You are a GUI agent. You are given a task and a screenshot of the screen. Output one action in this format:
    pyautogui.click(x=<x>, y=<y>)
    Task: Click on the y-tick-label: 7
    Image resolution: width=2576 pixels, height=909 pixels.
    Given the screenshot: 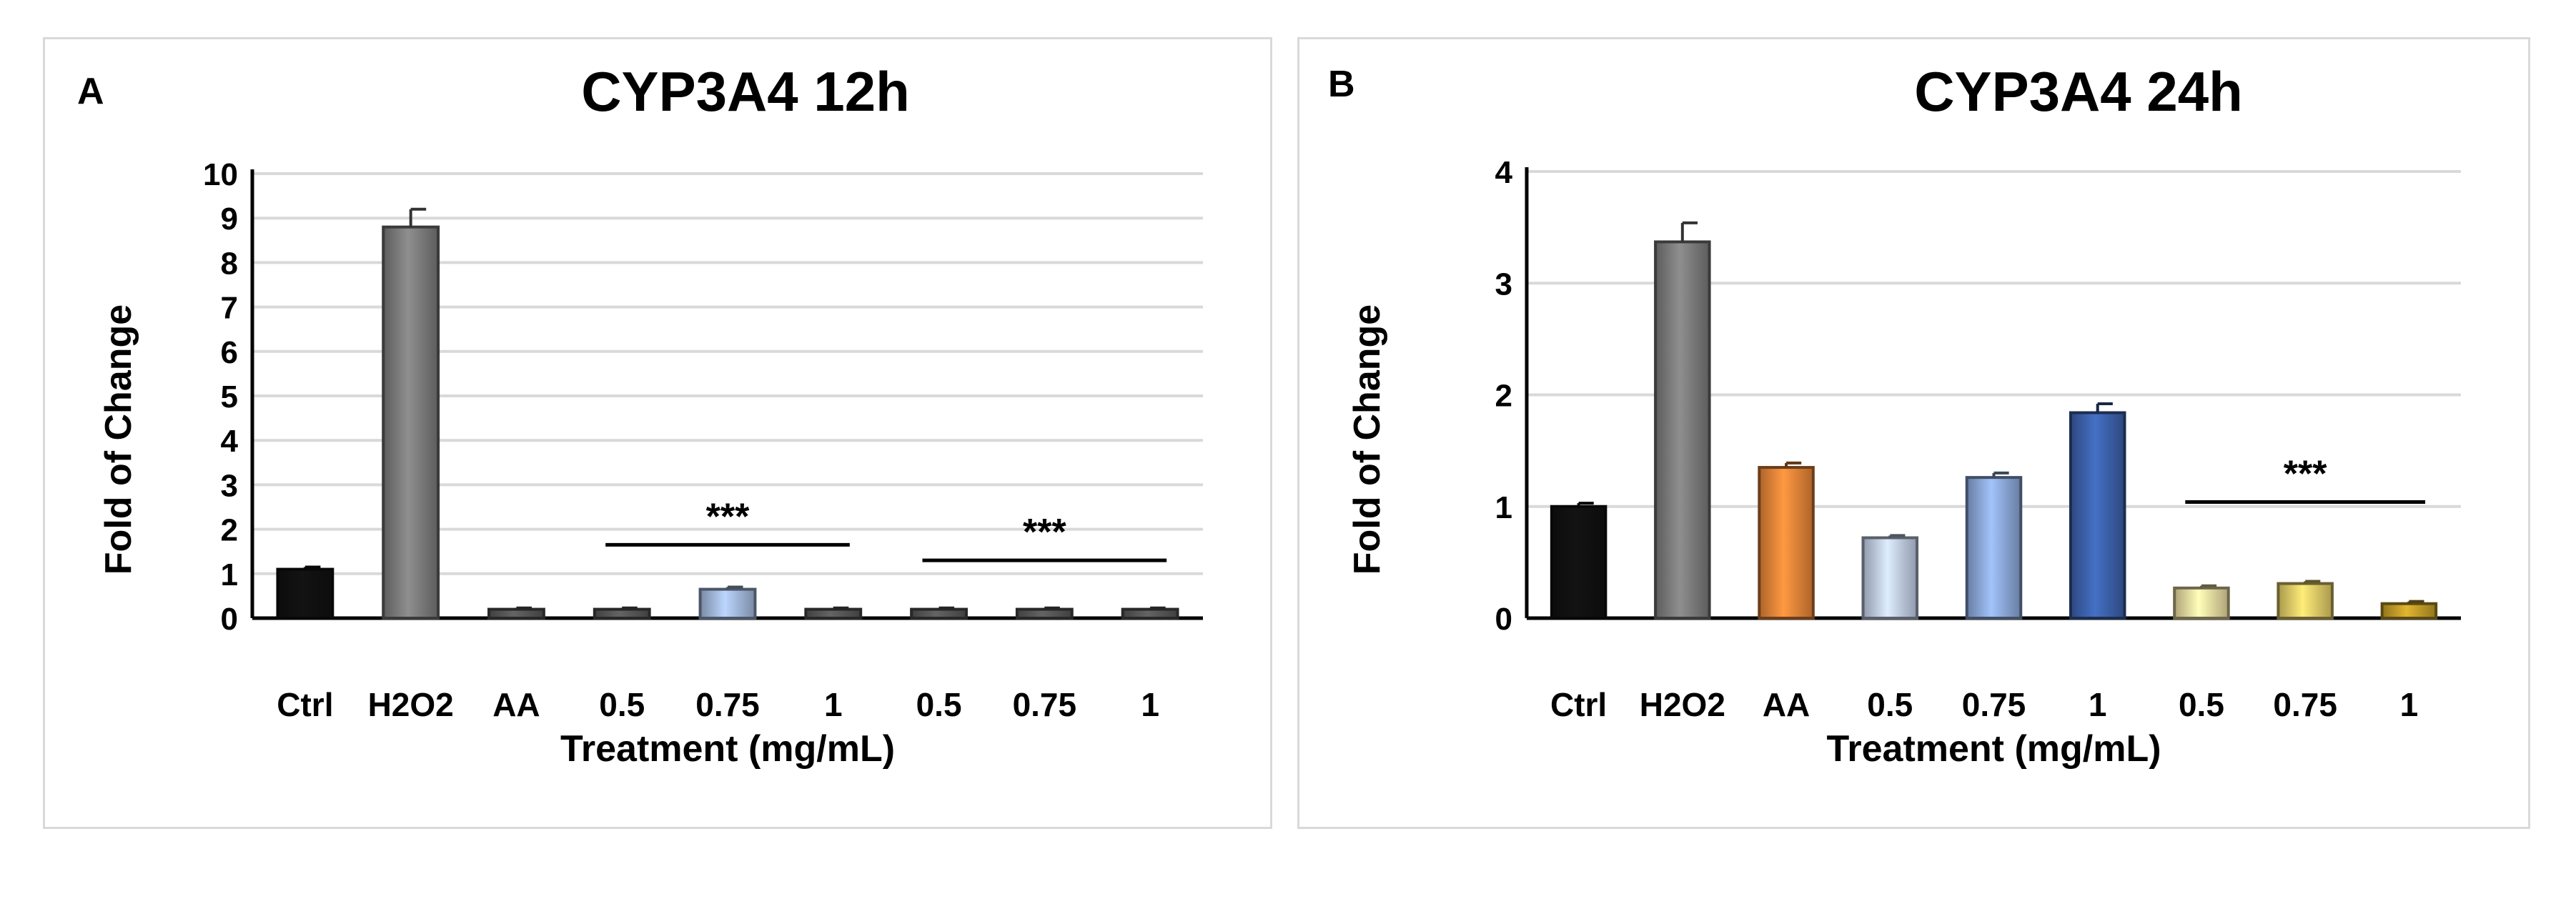 What is the action you would take?
    pyautogui.click(x=230, y=308)
    